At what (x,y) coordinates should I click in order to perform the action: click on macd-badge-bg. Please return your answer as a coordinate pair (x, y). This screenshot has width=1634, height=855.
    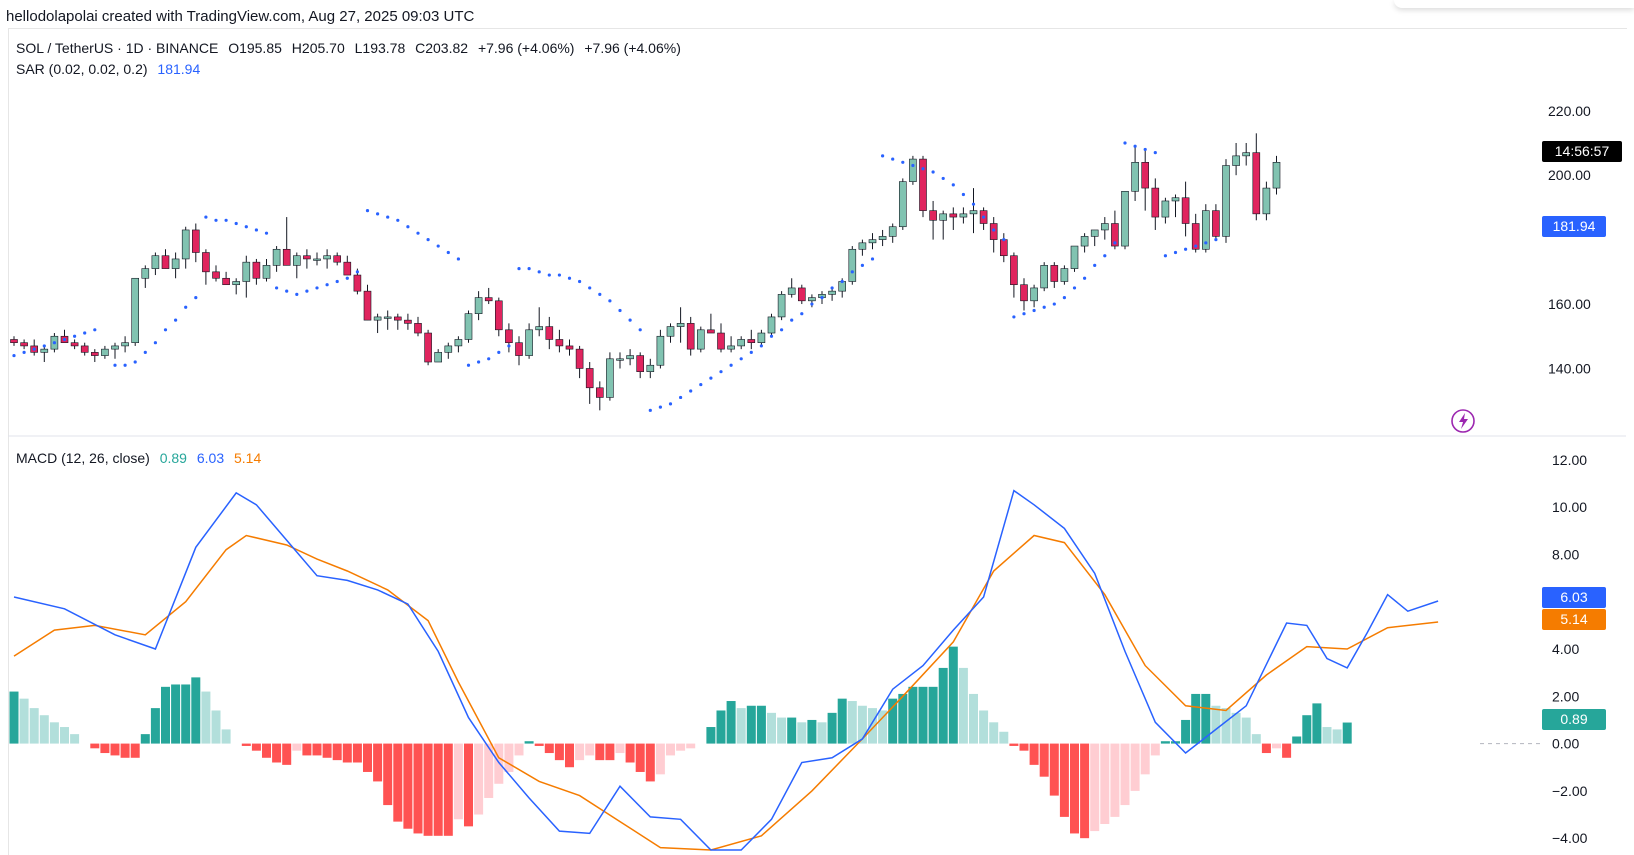
    Looking at the image, I should click on (1574, 597).